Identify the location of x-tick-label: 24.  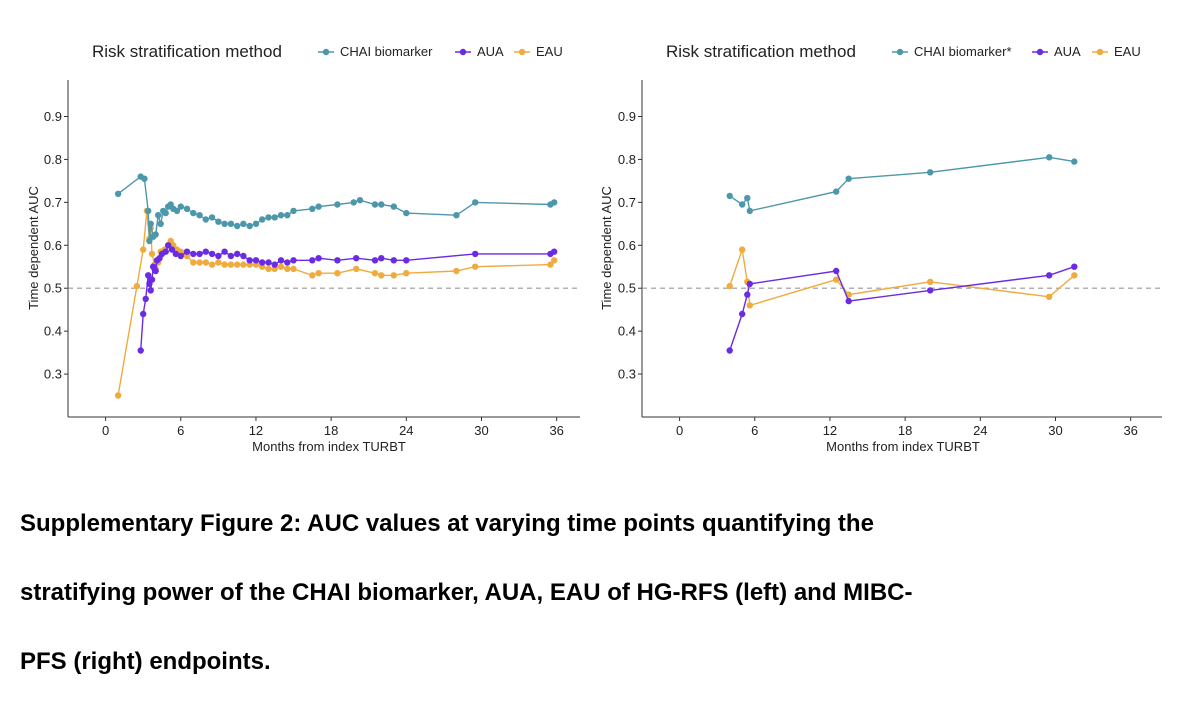
(406, 430).